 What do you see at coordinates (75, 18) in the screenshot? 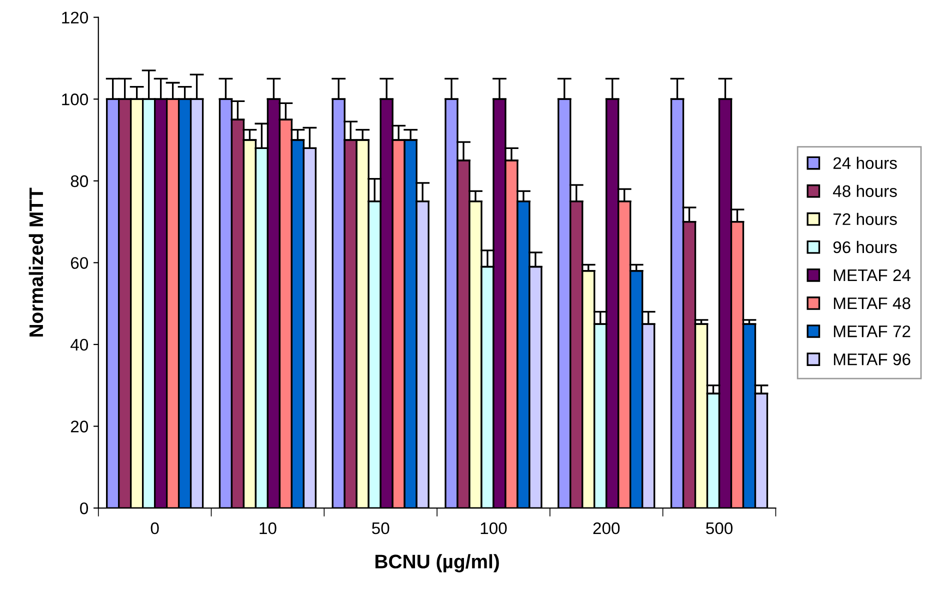
I see `y-tick-label: 120` at bounding box center [75, 18].